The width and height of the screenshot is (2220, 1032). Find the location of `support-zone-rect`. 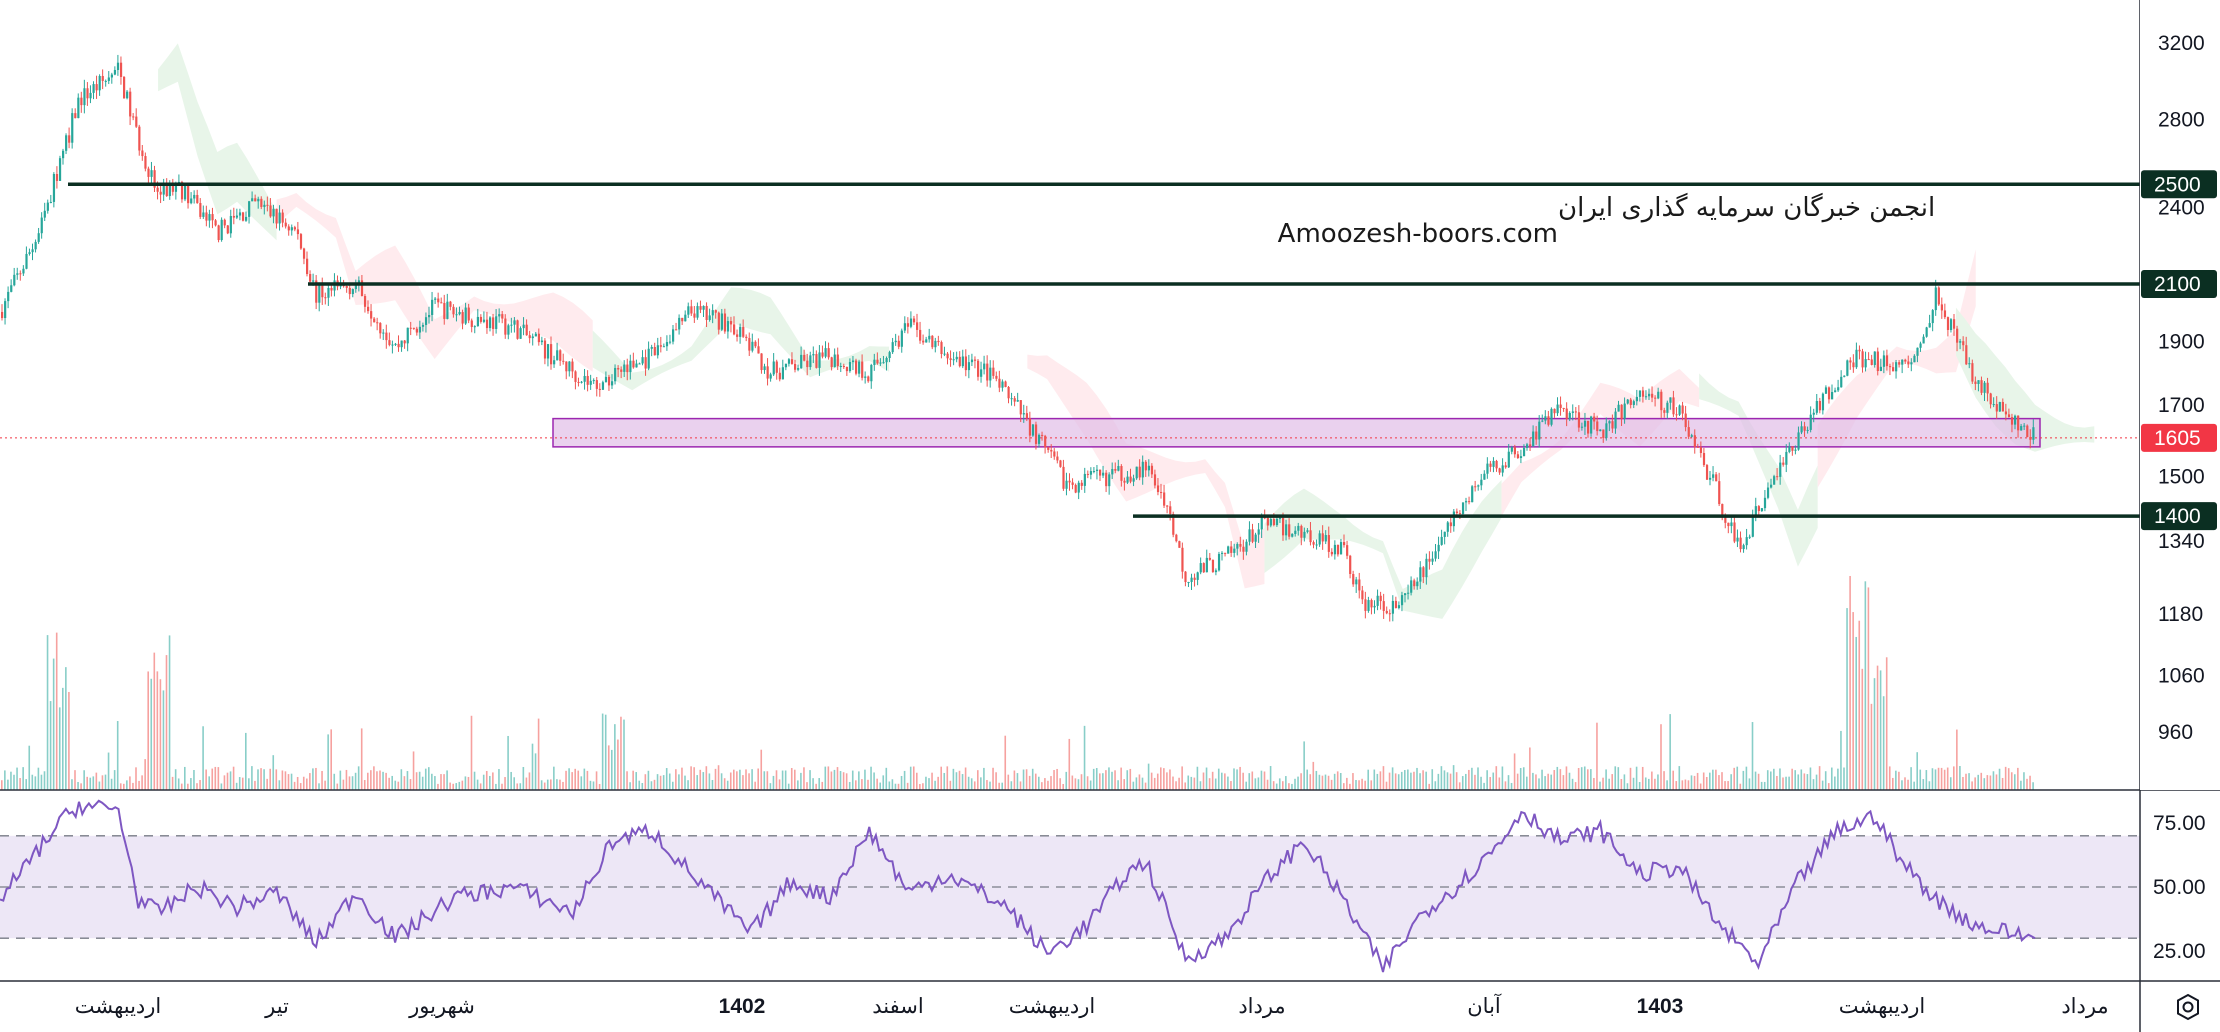

support-zone-rect is located at coordinates (1296, 432).